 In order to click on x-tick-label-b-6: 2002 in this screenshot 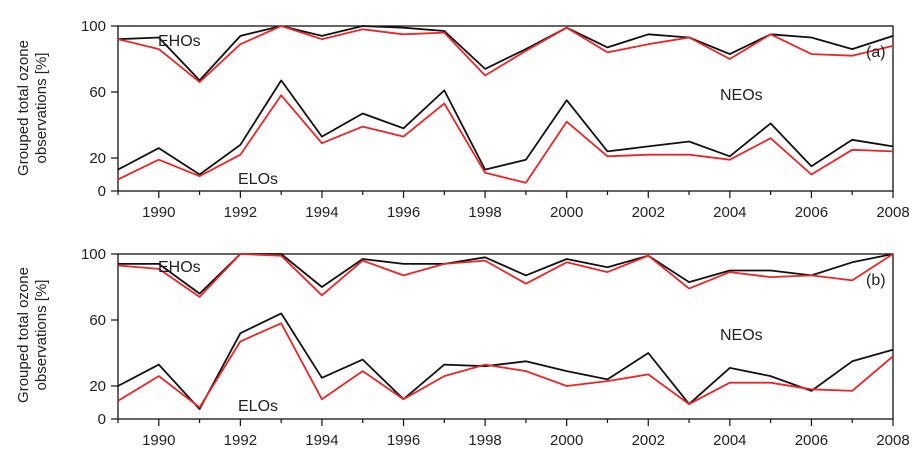, I will do `click(648, 440)`.